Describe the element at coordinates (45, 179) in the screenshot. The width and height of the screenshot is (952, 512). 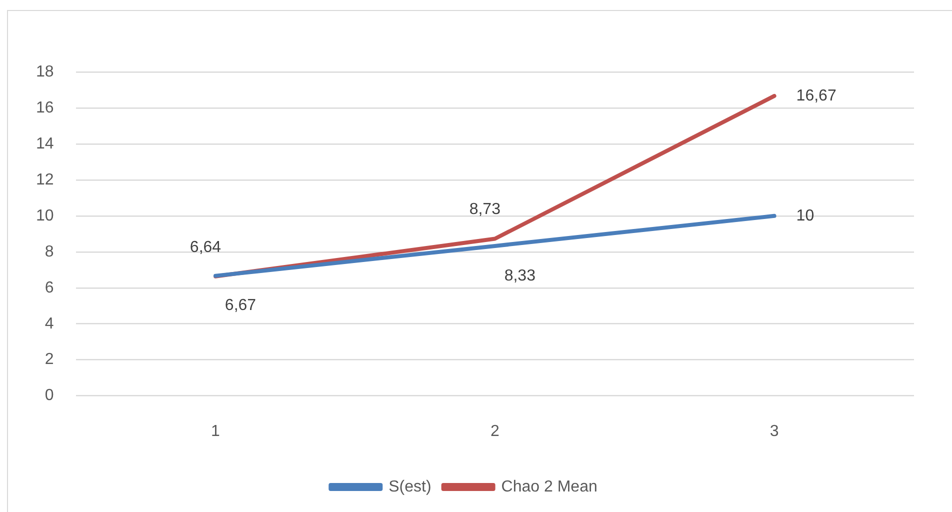
I see `y-tick-label: 12` at that location.